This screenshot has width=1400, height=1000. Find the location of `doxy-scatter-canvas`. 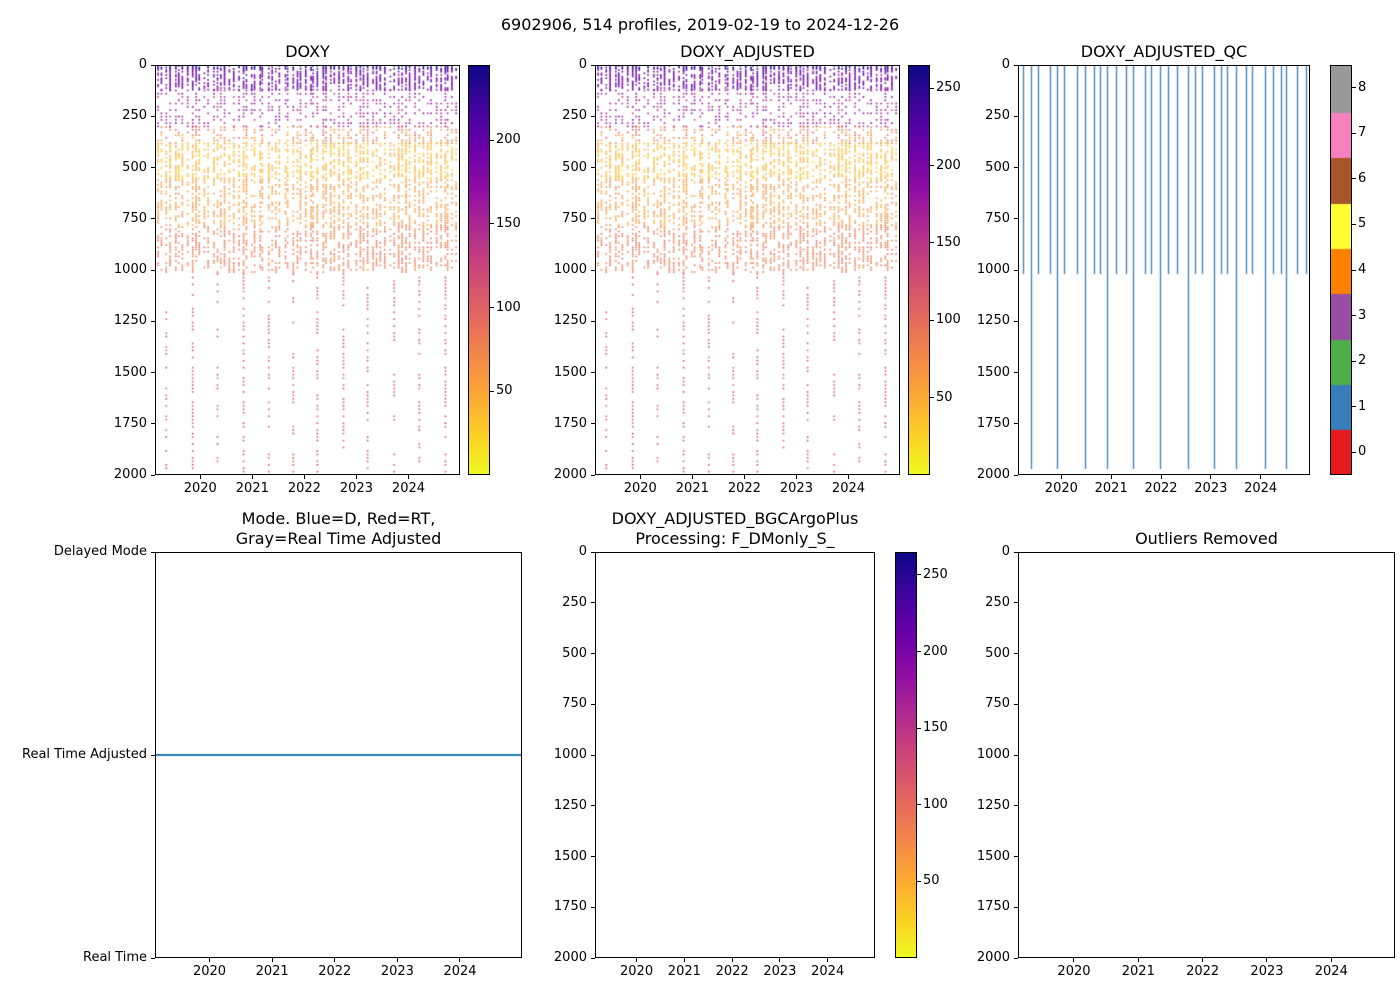

doxy-scatter-canvas is located at coordinates (307, 270).